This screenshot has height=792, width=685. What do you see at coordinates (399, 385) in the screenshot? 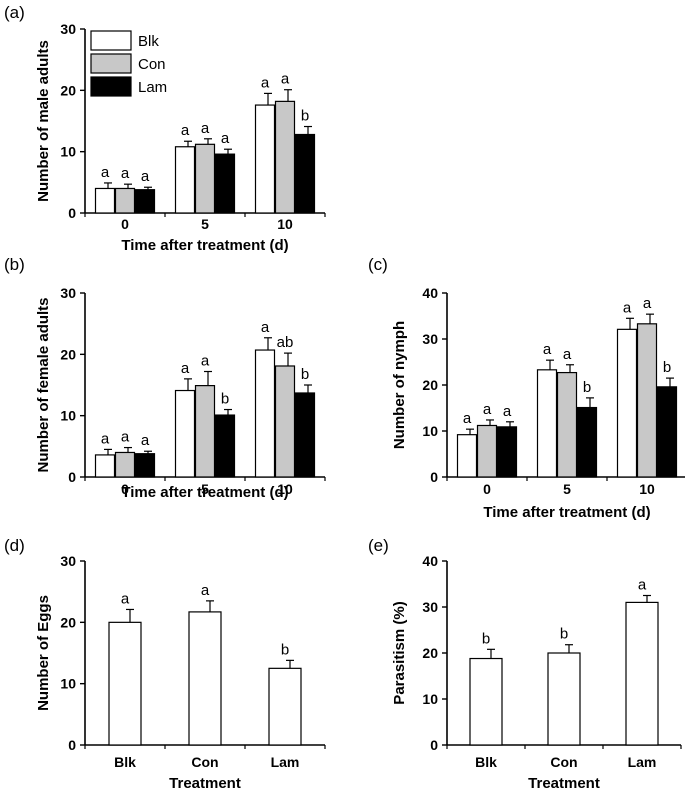
I see `y-axis-title: Number of nymph` at bounding box center [399, 385].